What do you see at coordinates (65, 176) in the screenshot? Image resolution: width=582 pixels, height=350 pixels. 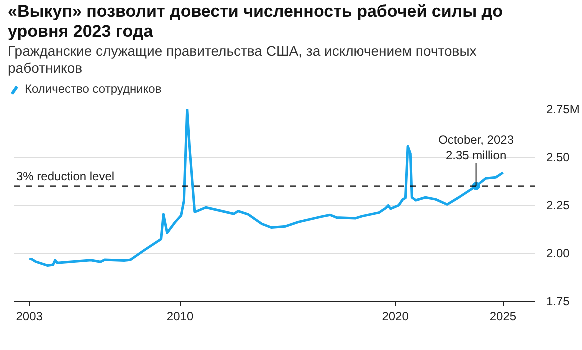 I see `ref-line-label: 3% reduction level` at bounding box center [65, 176].